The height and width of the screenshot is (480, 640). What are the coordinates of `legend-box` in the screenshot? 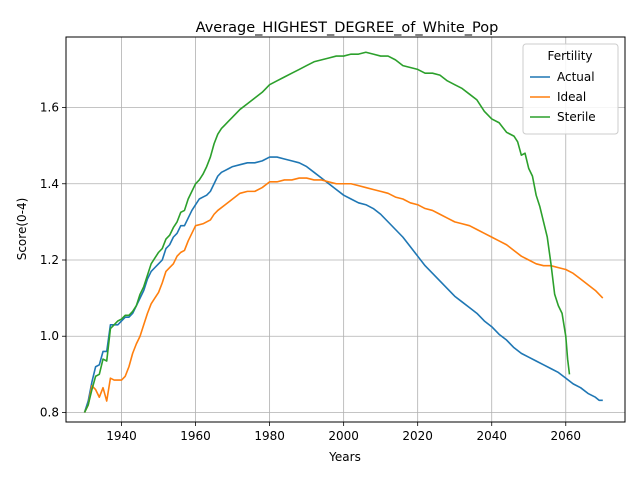 It's located at (570, 89).